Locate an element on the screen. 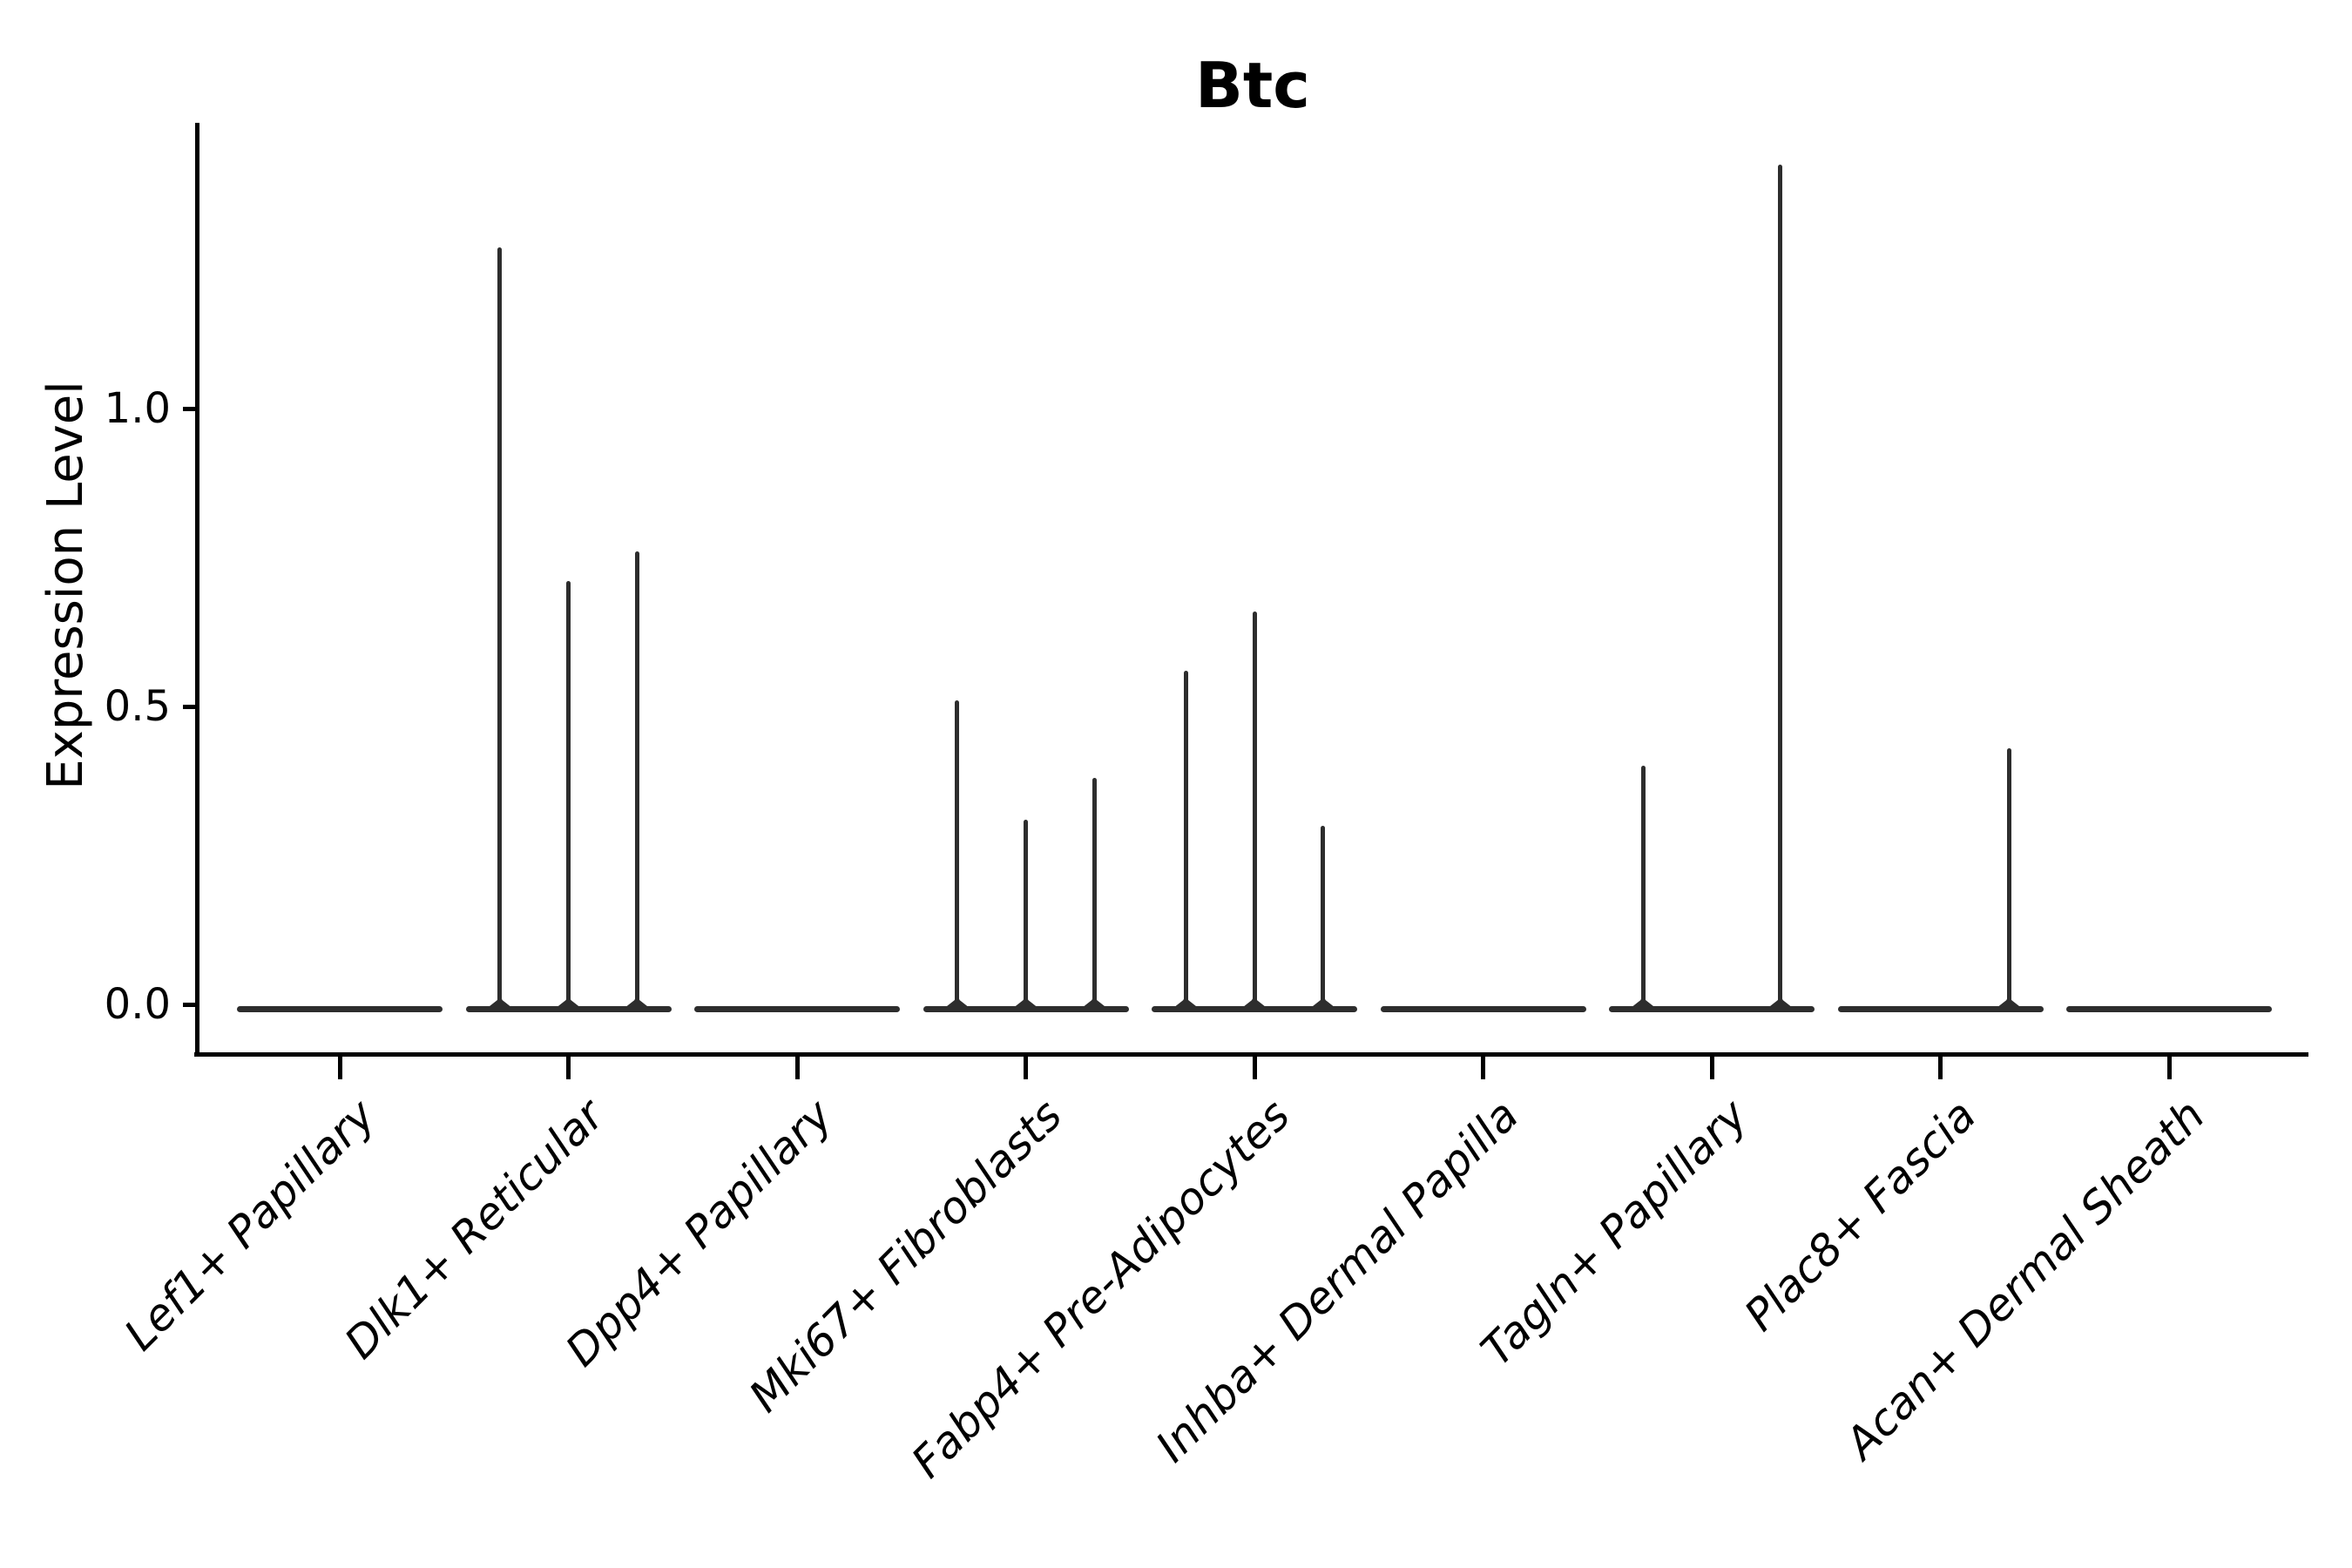 This screenshot has height=1568, width=2352. y-tick-label: 1.0 is located at coordinates (137, 408).